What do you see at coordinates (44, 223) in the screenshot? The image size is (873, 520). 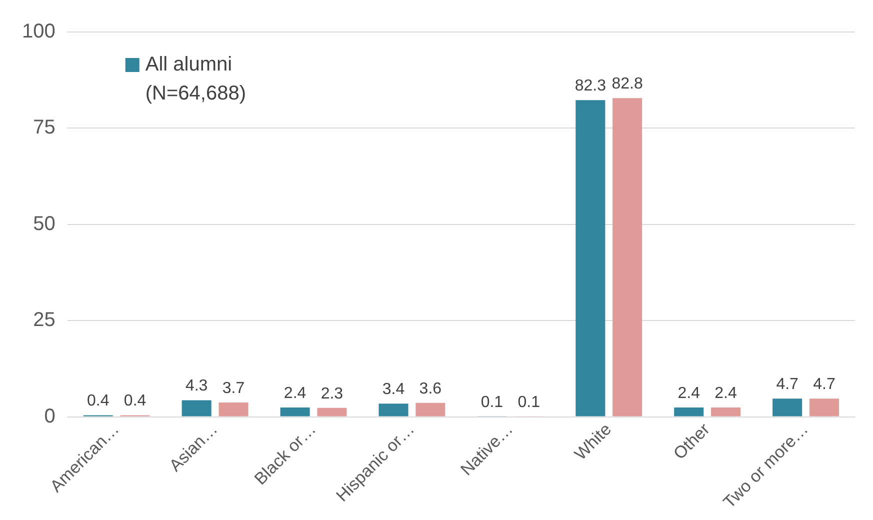 I see `y-tick-label: 50` at bounding box center [44, 223].